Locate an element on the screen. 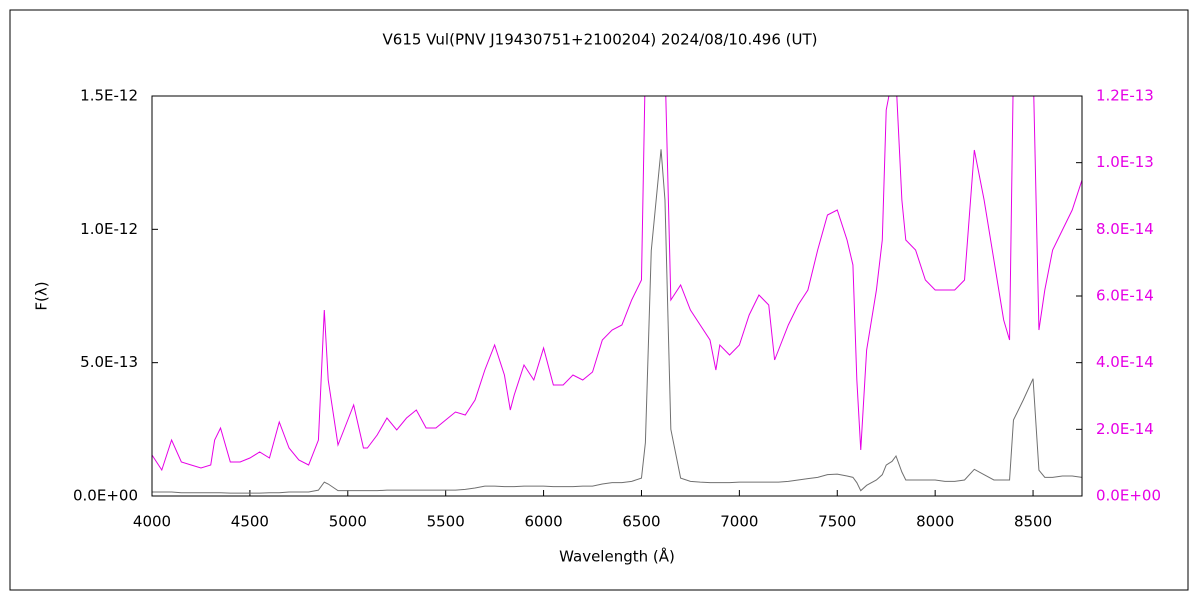 The image size is (1200, 600). x-tick-label: 7000 is located at coordinates (739, 522).